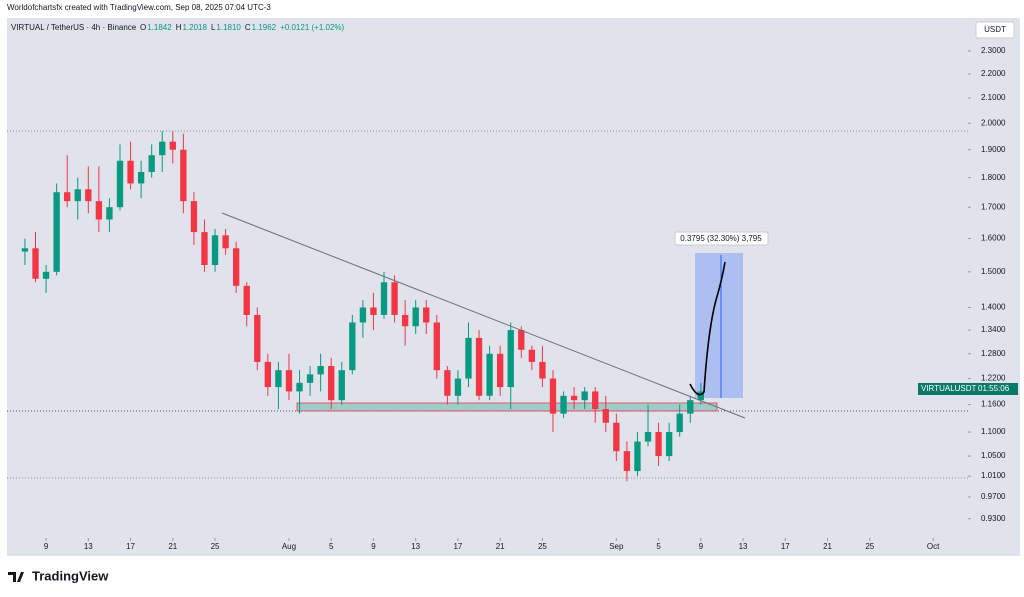 This screenshot has height=597, width=1024. I want to click on measure-box, so click(719, 325).